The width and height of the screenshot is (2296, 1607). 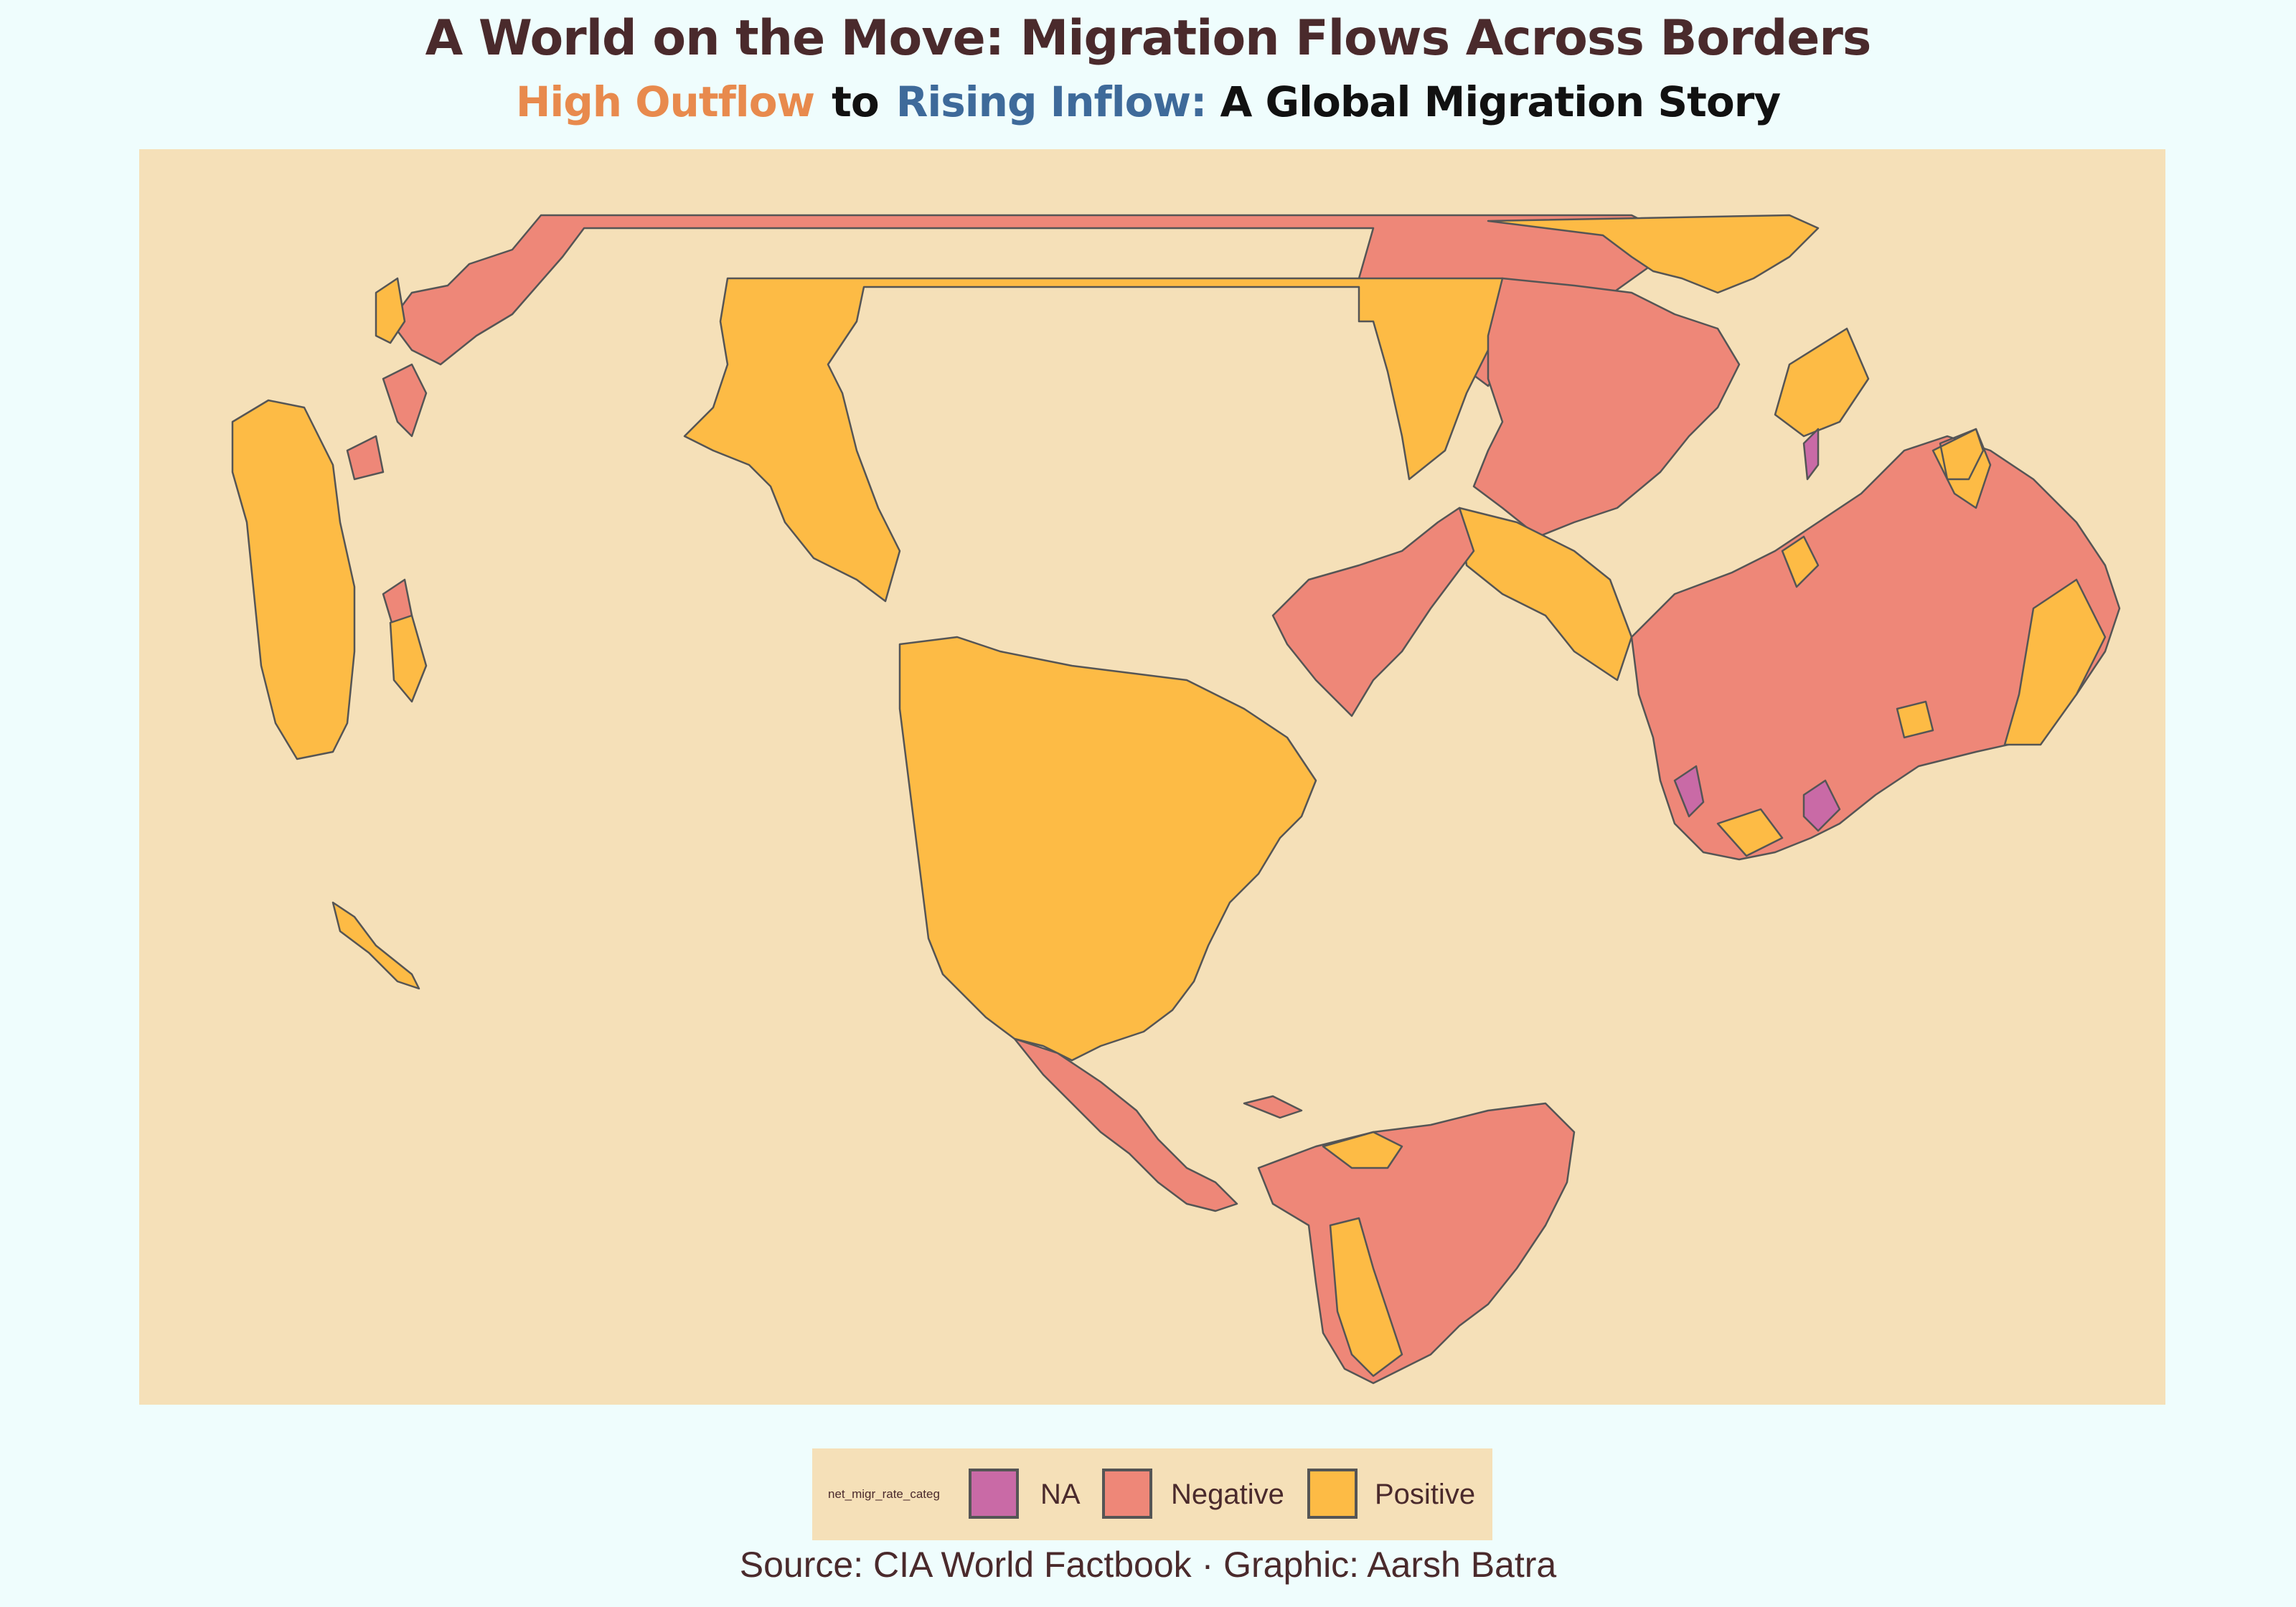 What do you see at coordinates (1417, 1243) in the screenshot?
I see `region-south-america` at bounding box center [1417, 1243].